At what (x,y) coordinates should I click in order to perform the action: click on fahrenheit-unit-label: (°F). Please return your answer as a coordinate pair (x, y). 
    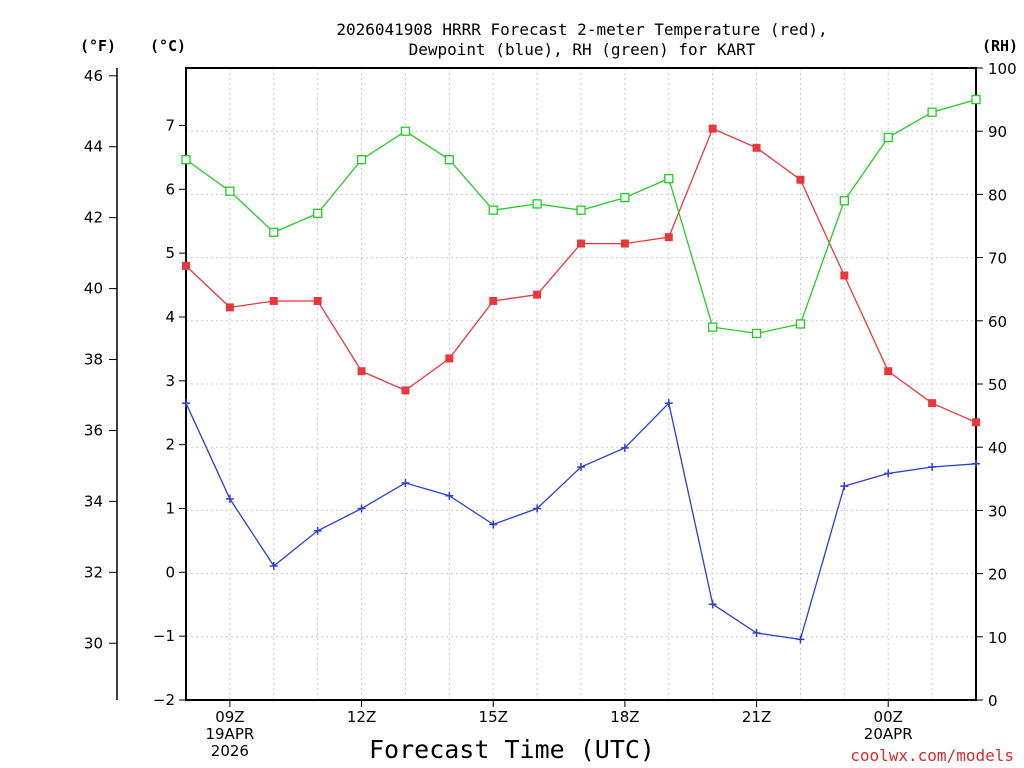
    Looking at the image, I should click on (98, 46).